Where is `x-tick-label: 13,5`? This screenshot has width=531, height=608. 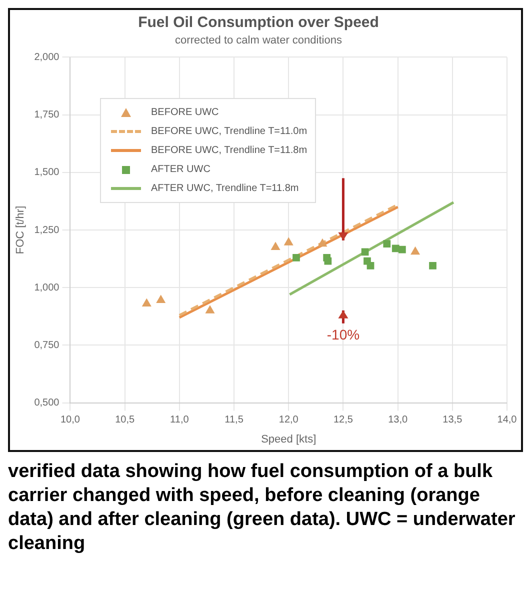 x-tick-label: 13,5 is located at coordinates (452, 420).